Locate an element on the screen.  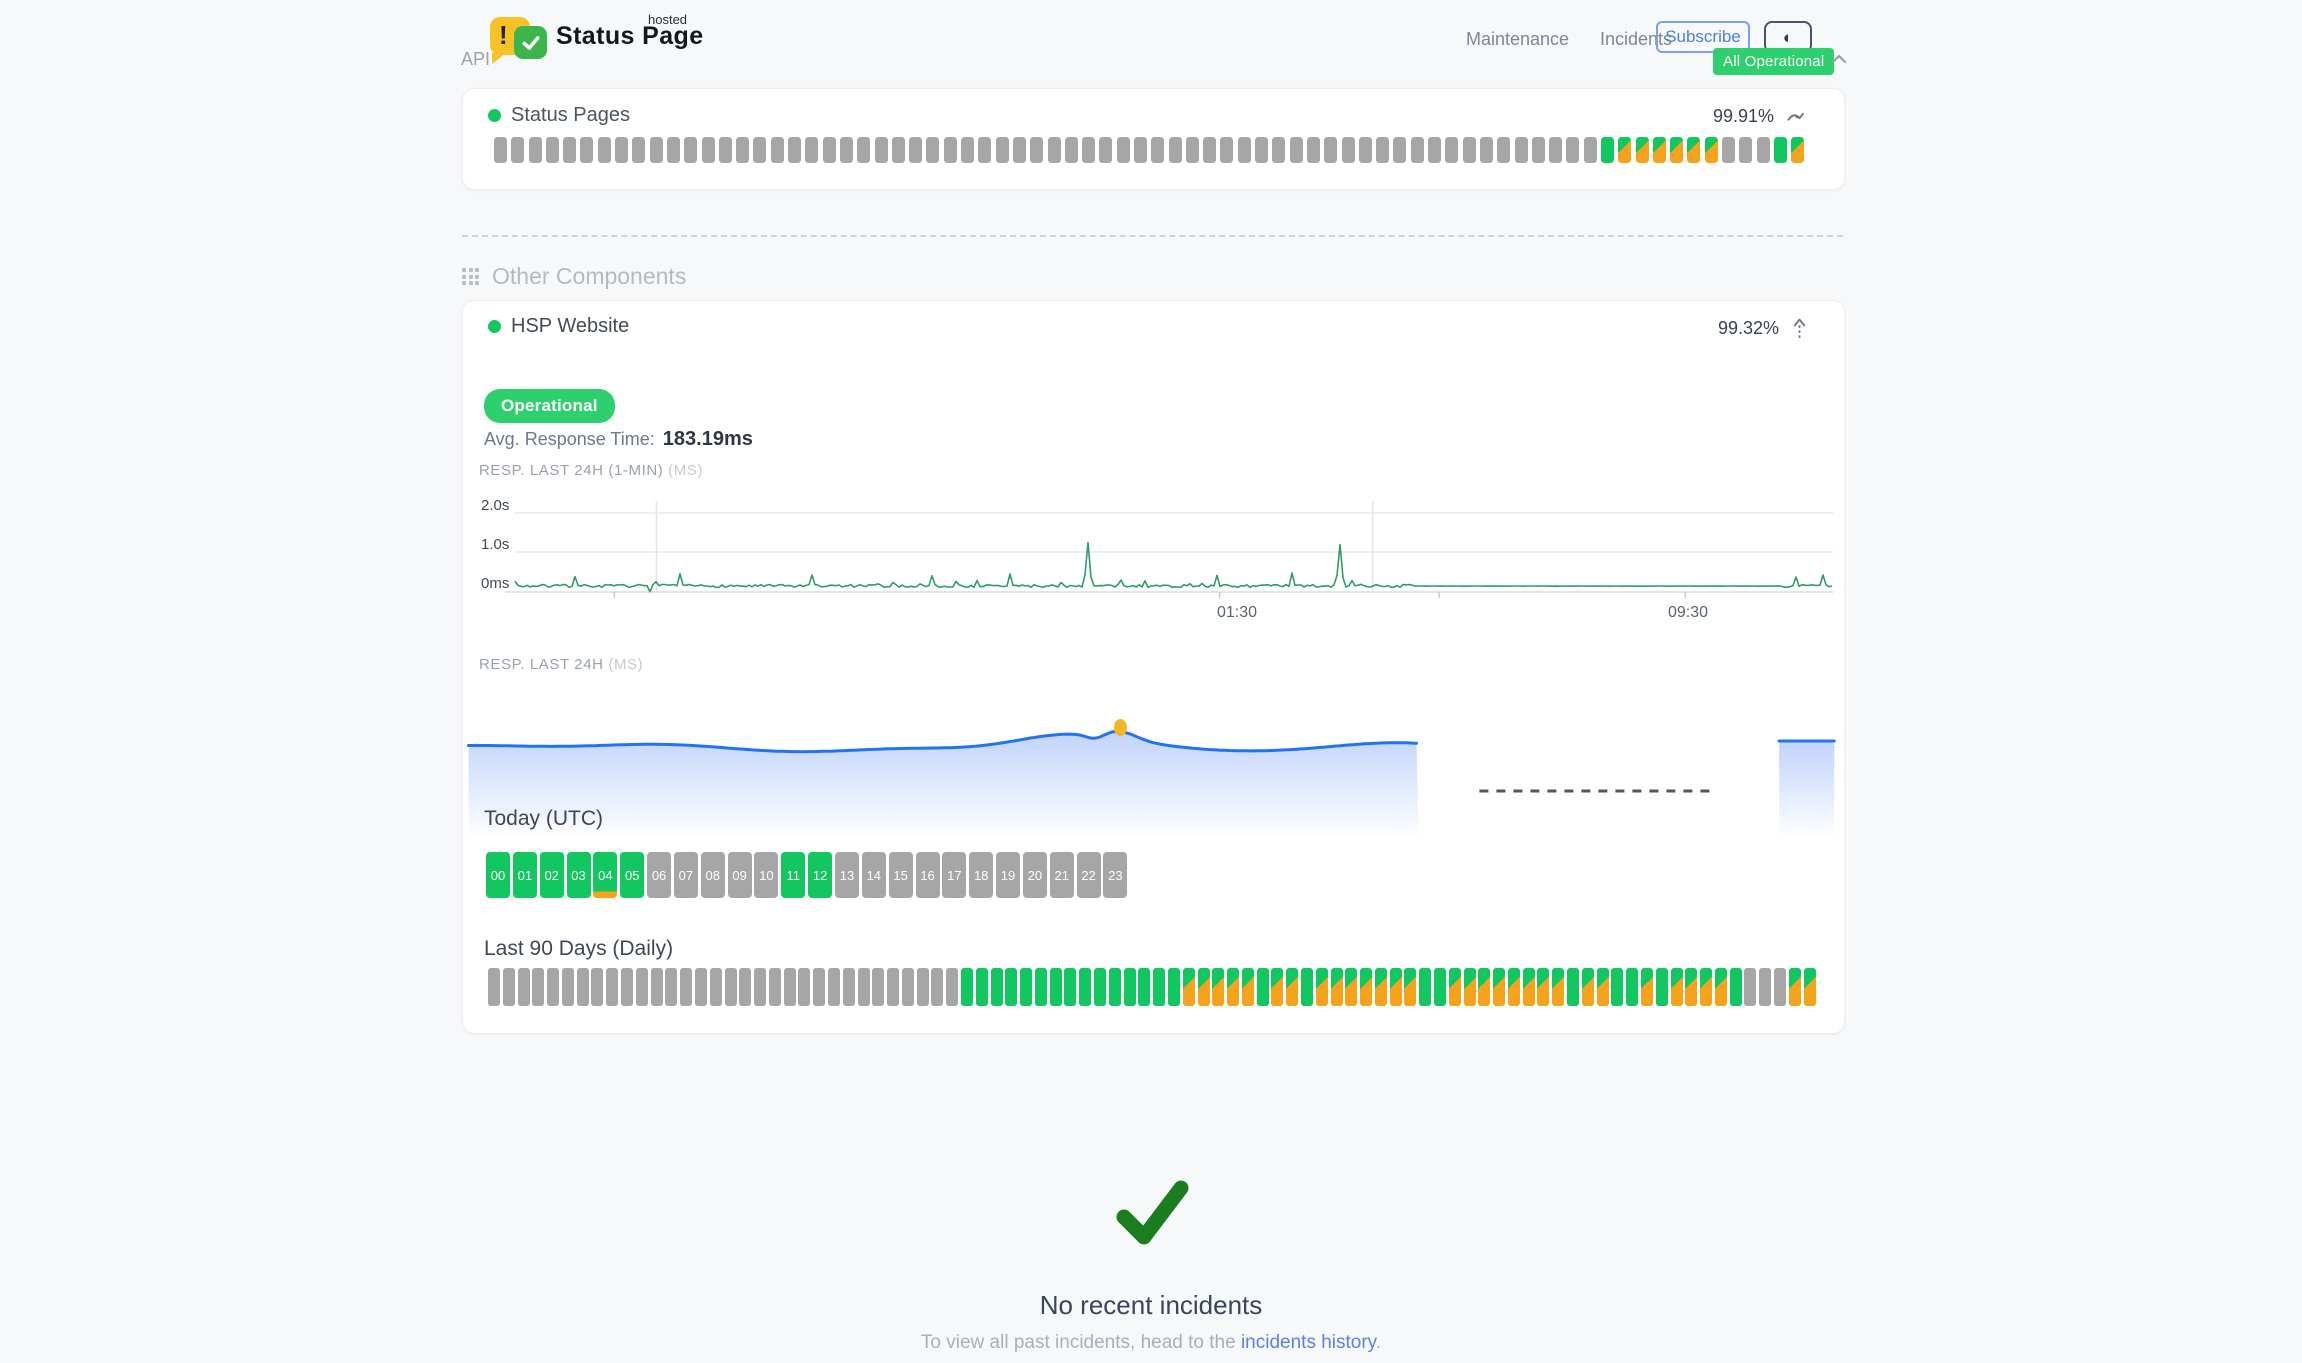
nav-incidents: Incidents is located at coordinates (1636, 39).